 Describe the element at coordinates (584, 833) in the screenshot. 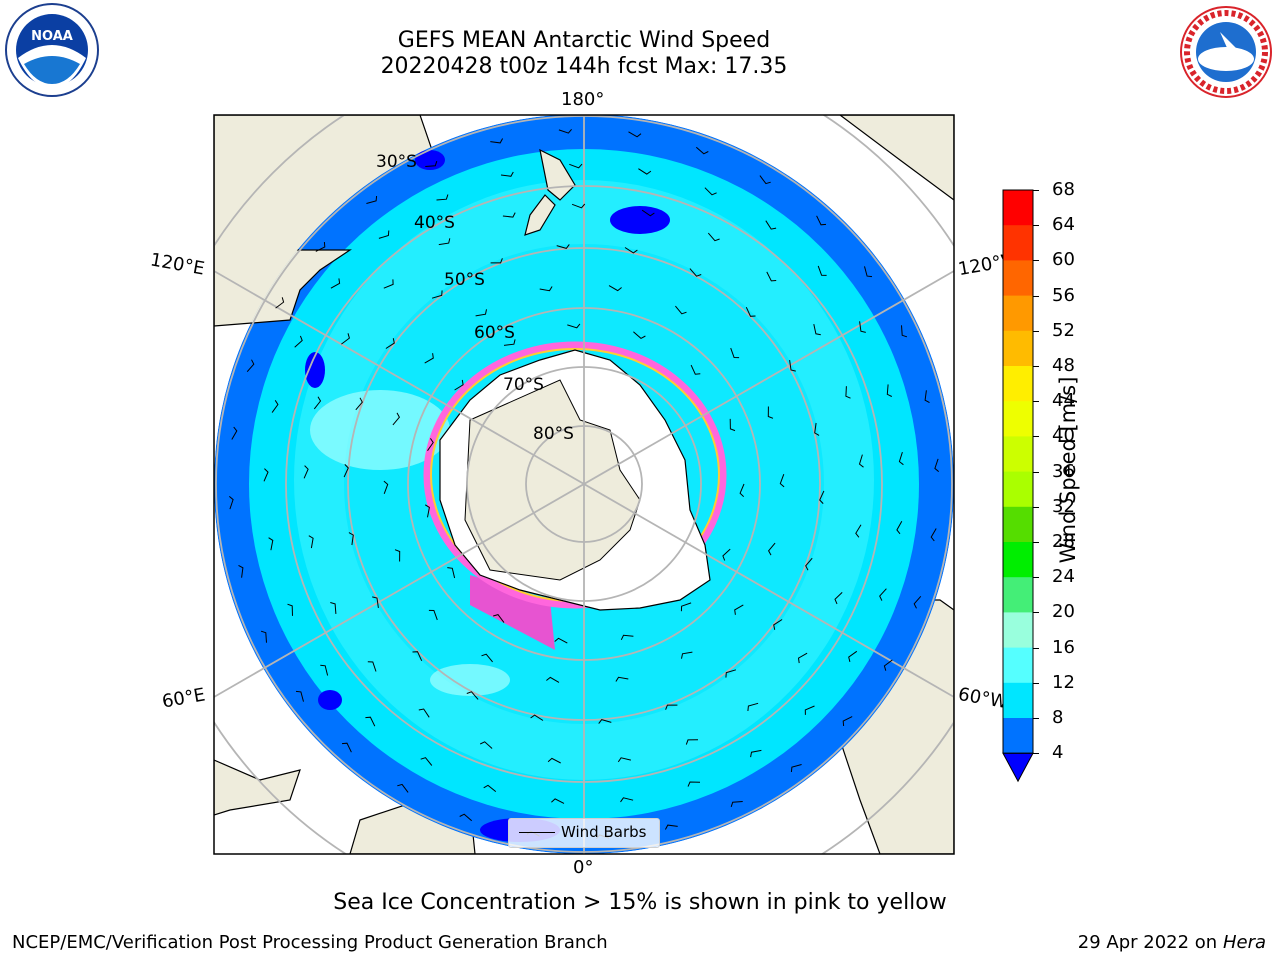

I see `wind-barb-legend: Wind Barbs` at that location.